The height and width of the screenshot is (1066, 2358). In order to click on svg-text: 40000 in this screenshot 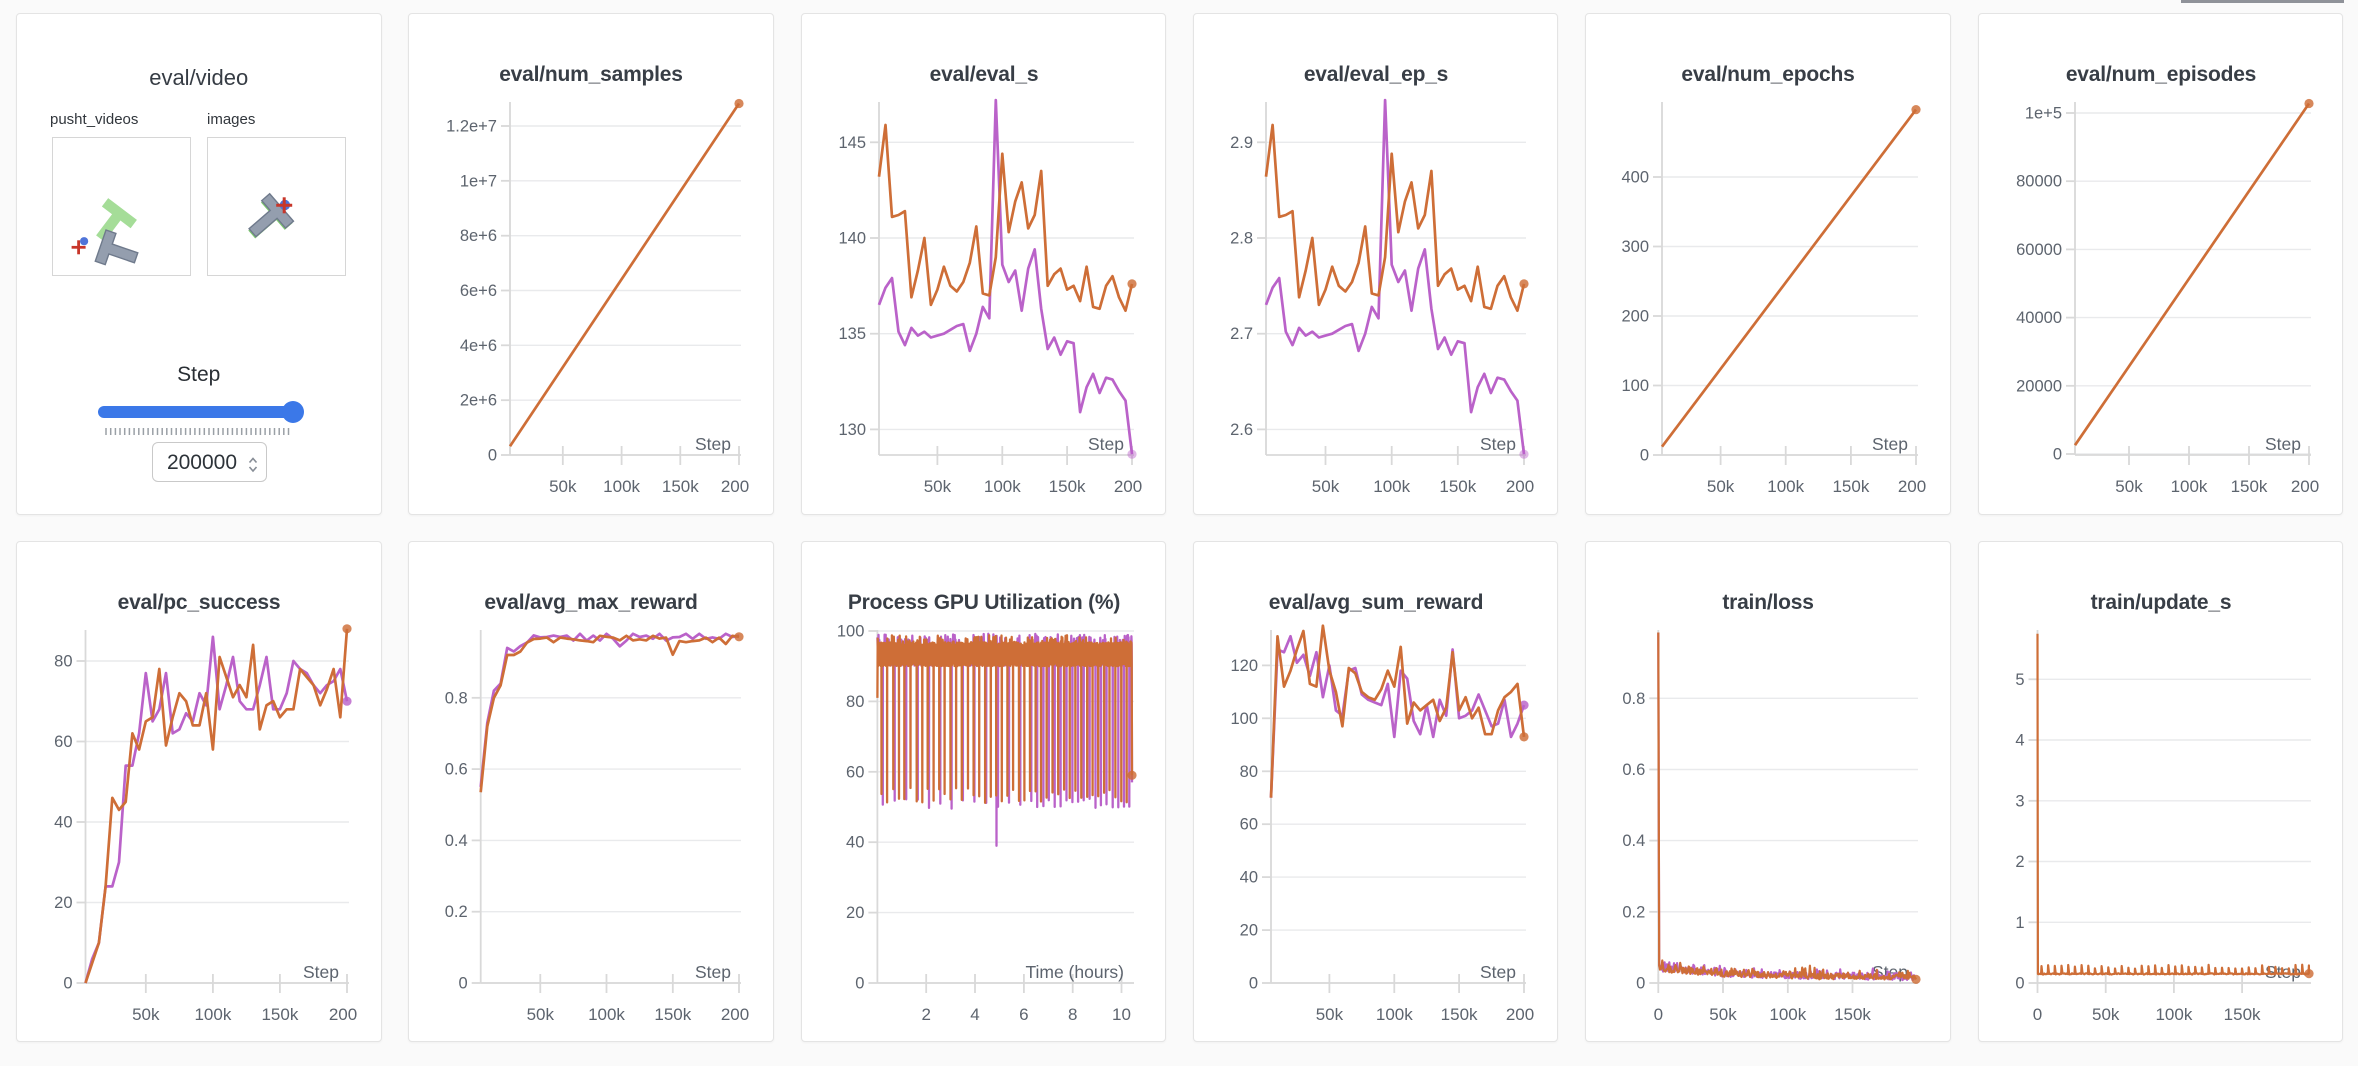, I will do `click(2039, 318)`.